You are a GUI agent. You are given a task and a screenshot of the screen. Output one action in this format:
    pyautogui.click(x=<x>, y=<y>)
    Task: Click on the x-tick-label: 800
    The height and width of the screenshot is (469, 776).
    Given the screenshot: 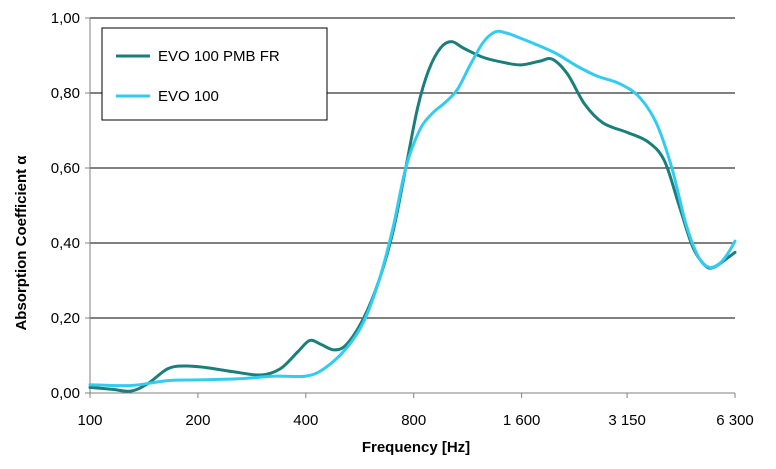 What is the action you would take?
    pyautogui.click(x=413, y=420)
    